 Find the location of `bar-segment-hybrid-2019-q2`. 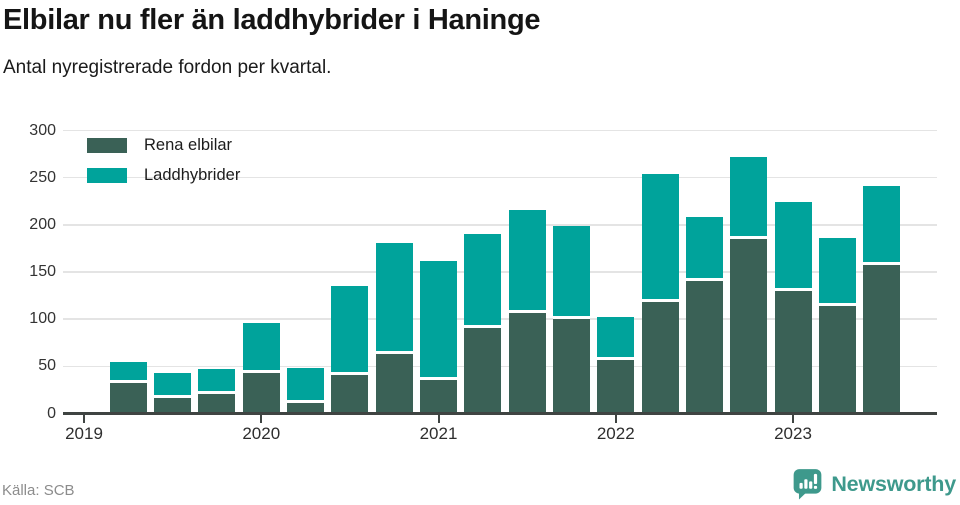

bar-segment-hybrid-2019-q2 is located at coordinates (128, 372).